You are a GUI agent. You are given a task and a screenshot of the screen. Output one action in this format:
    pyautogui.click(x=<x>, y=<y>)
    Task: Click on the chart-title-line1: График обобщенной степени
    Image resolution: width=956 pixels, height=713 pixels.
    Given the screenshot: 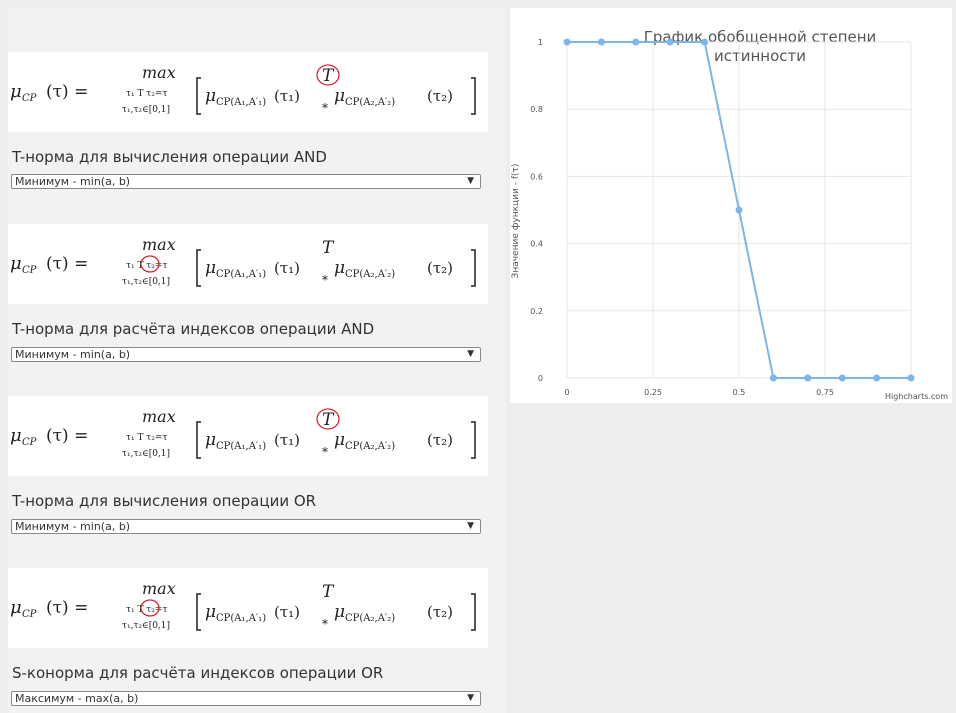 What is the action you would take?
    pyautogui.click(x=760, y=37)
    